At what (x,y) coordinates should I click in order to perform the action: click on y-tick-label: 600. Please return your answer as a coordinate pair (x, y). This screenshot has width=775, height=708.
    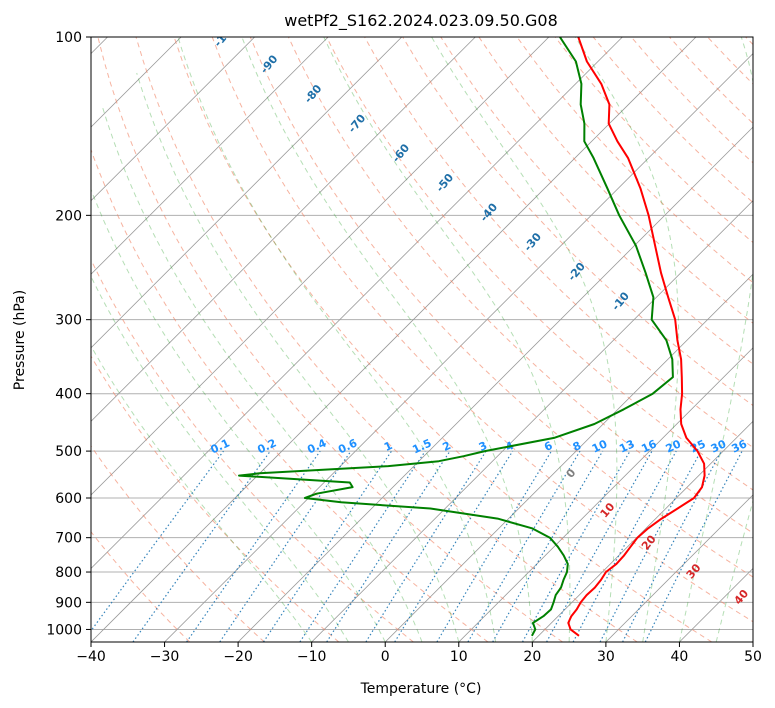
    Looking at the image, I should click on (68, 499).